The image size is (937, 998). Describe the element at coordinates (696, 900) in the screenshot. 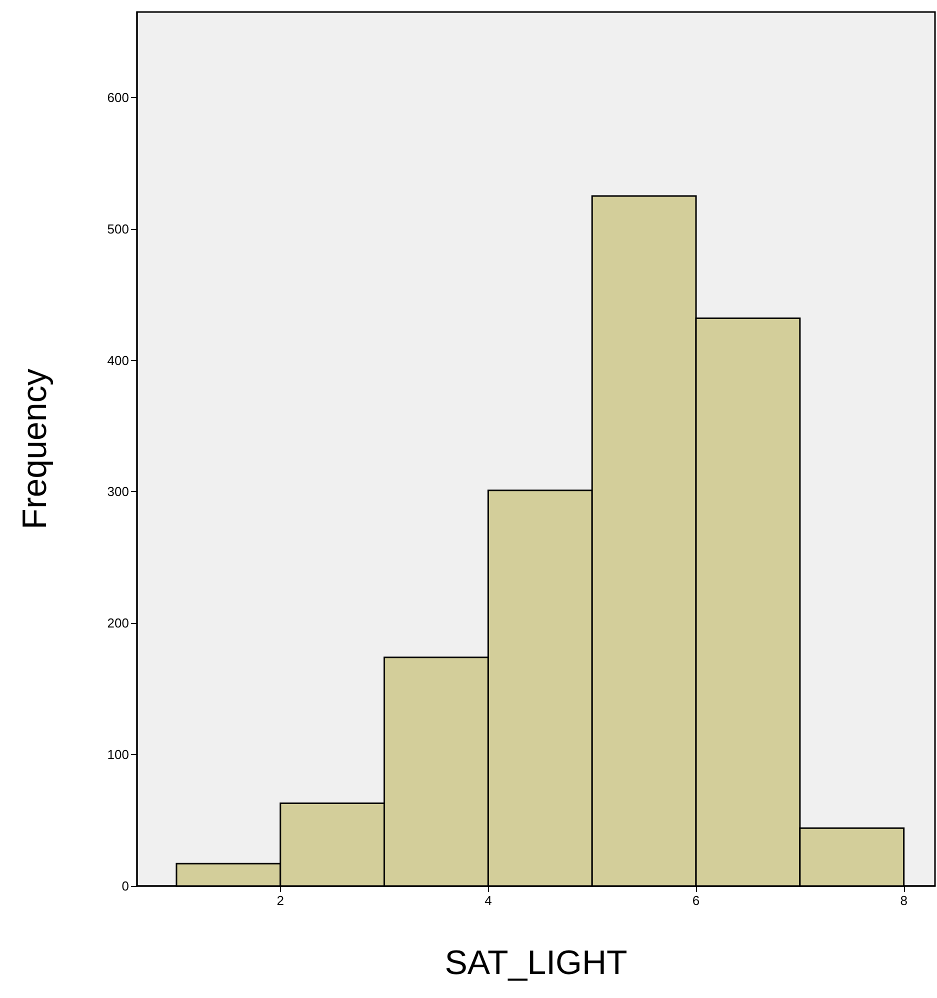

I see `x-tick-label: 6` at that location.